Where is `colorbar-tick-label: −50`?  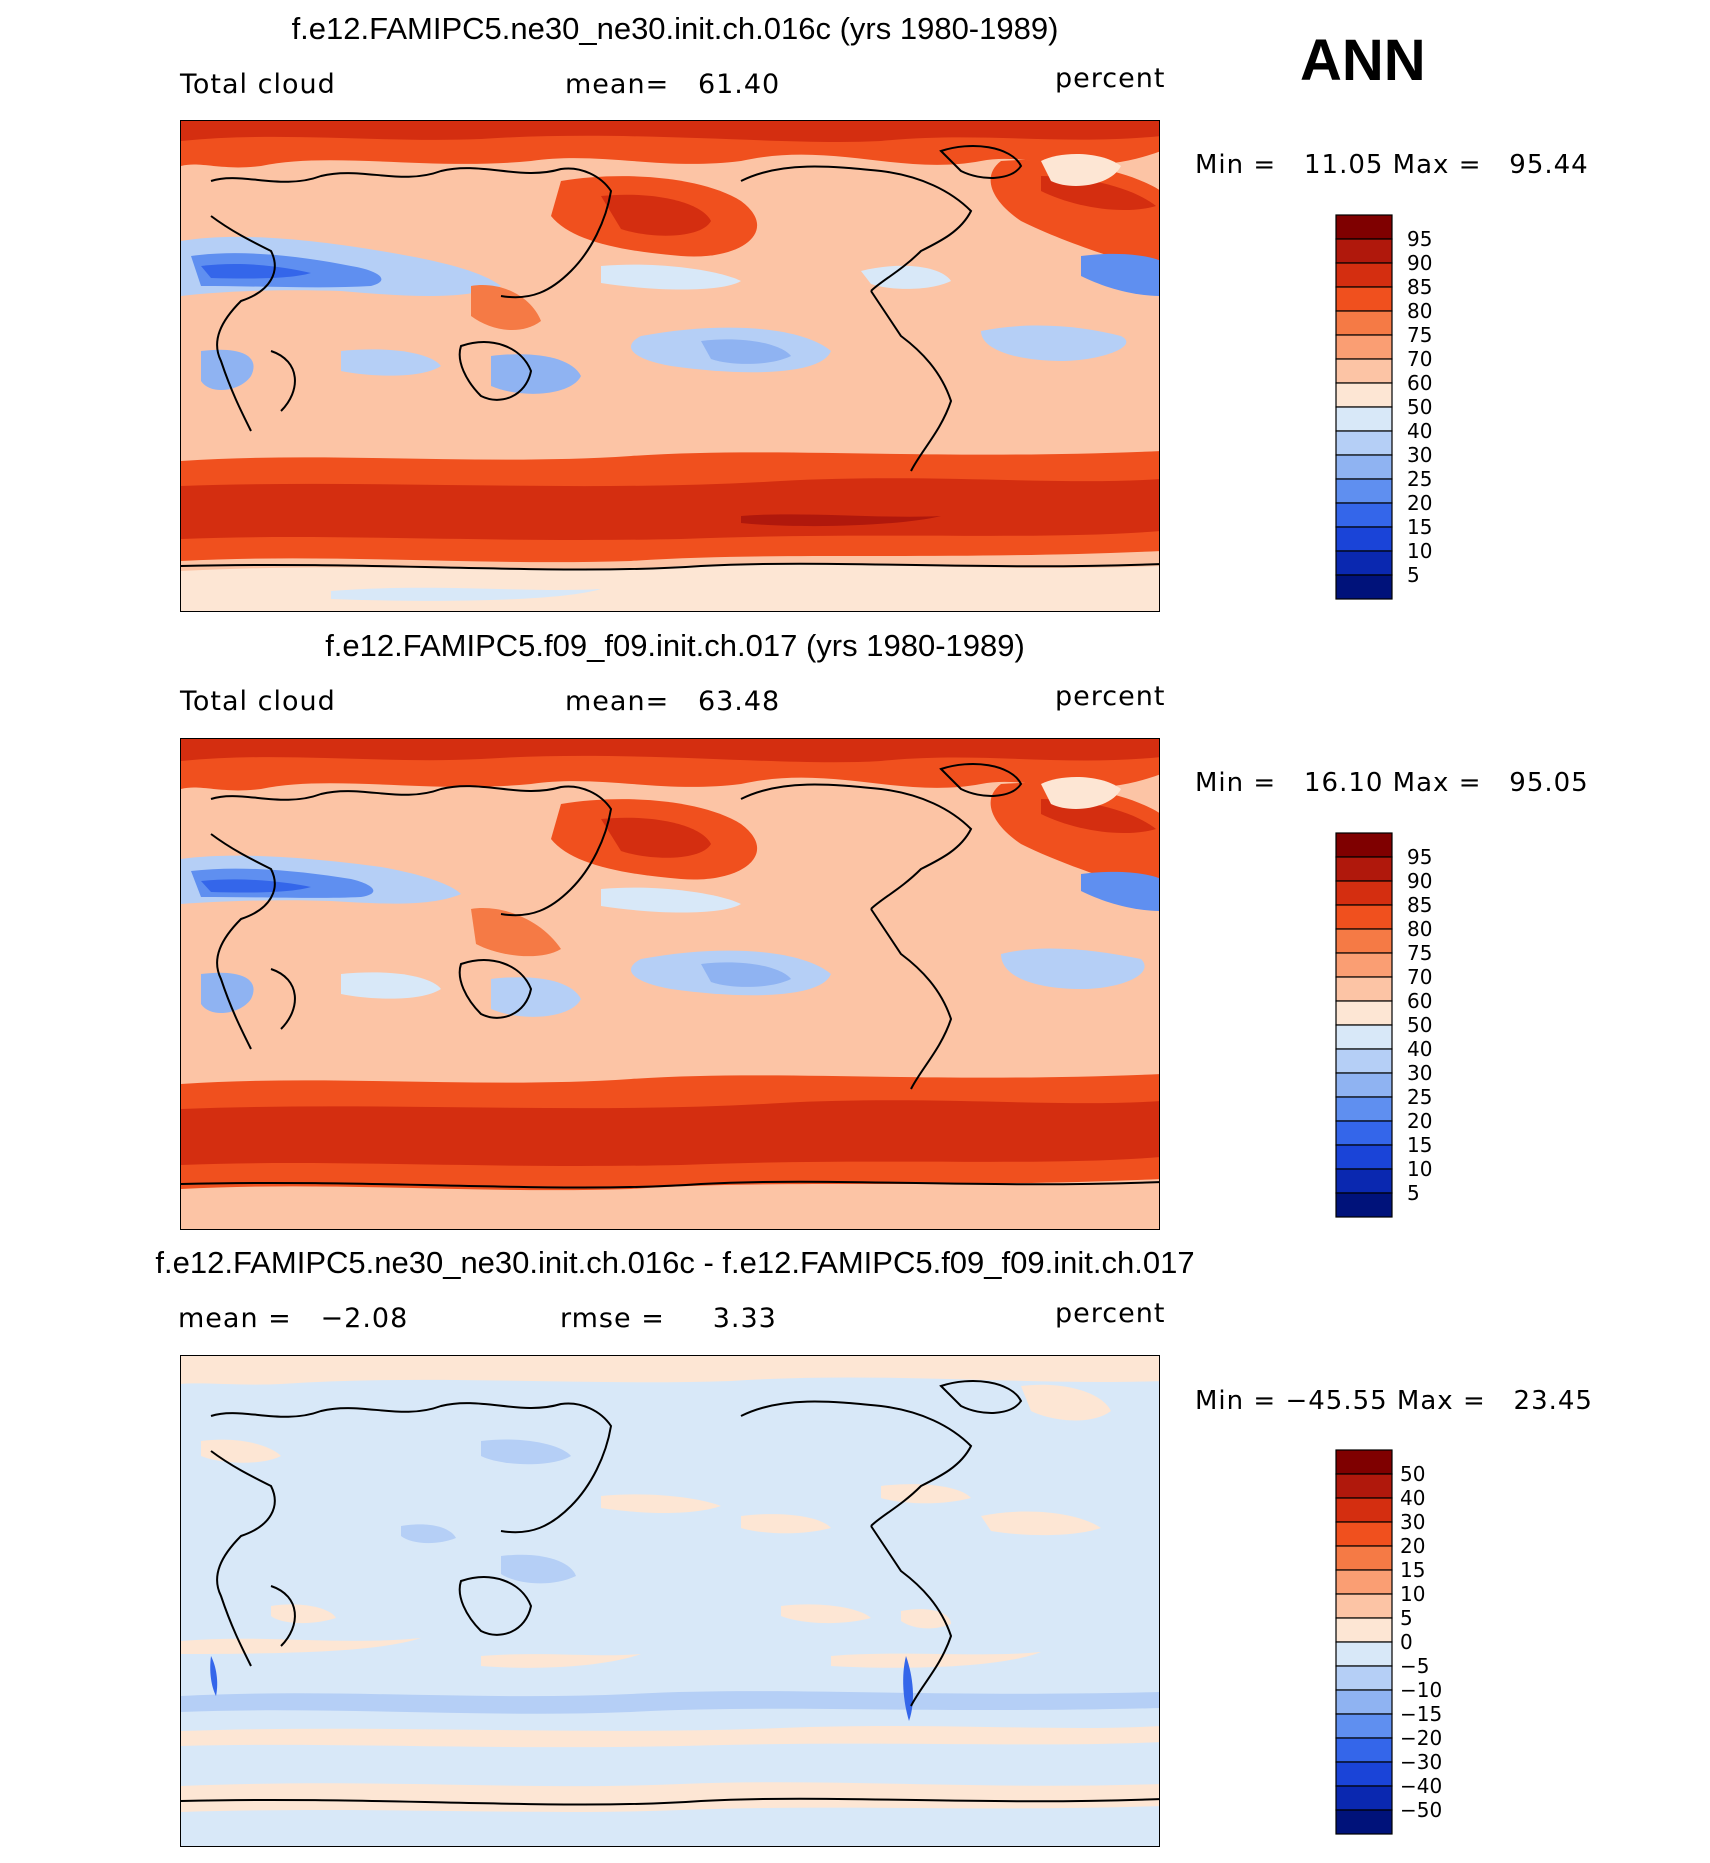 colorbar-tick-label: −50 is located at coordinates (1421, 1810).